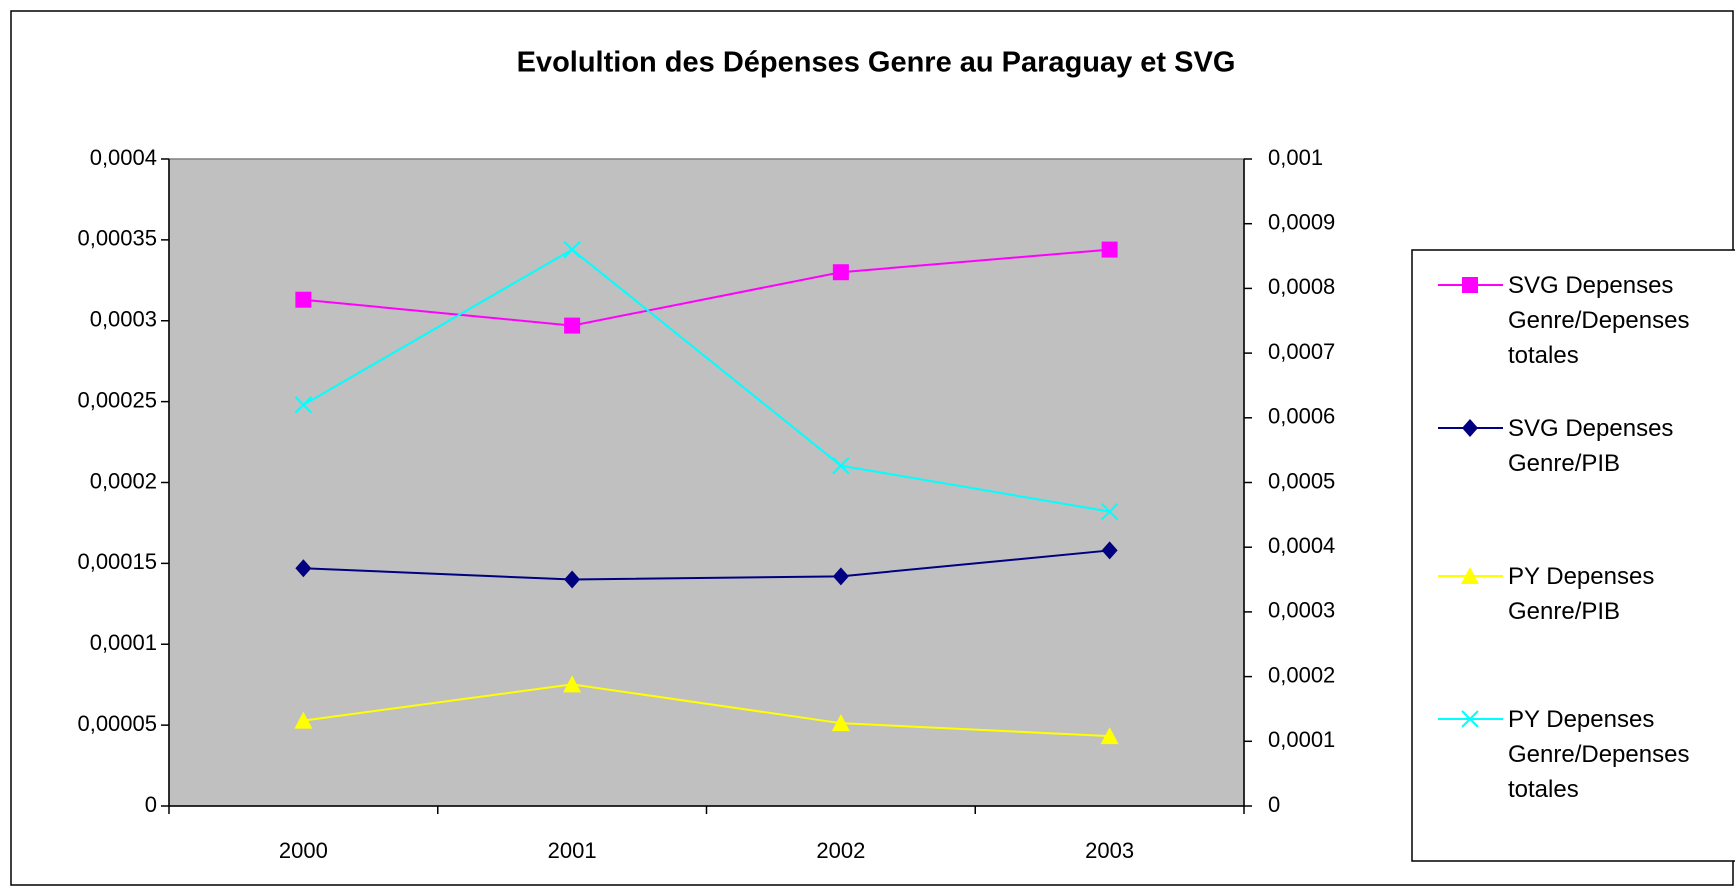  What do you see at coordinates (1301, 416) in the screenshot?
I see `y2-tick-label: 0,0006` at bounding box center [1301, 416].